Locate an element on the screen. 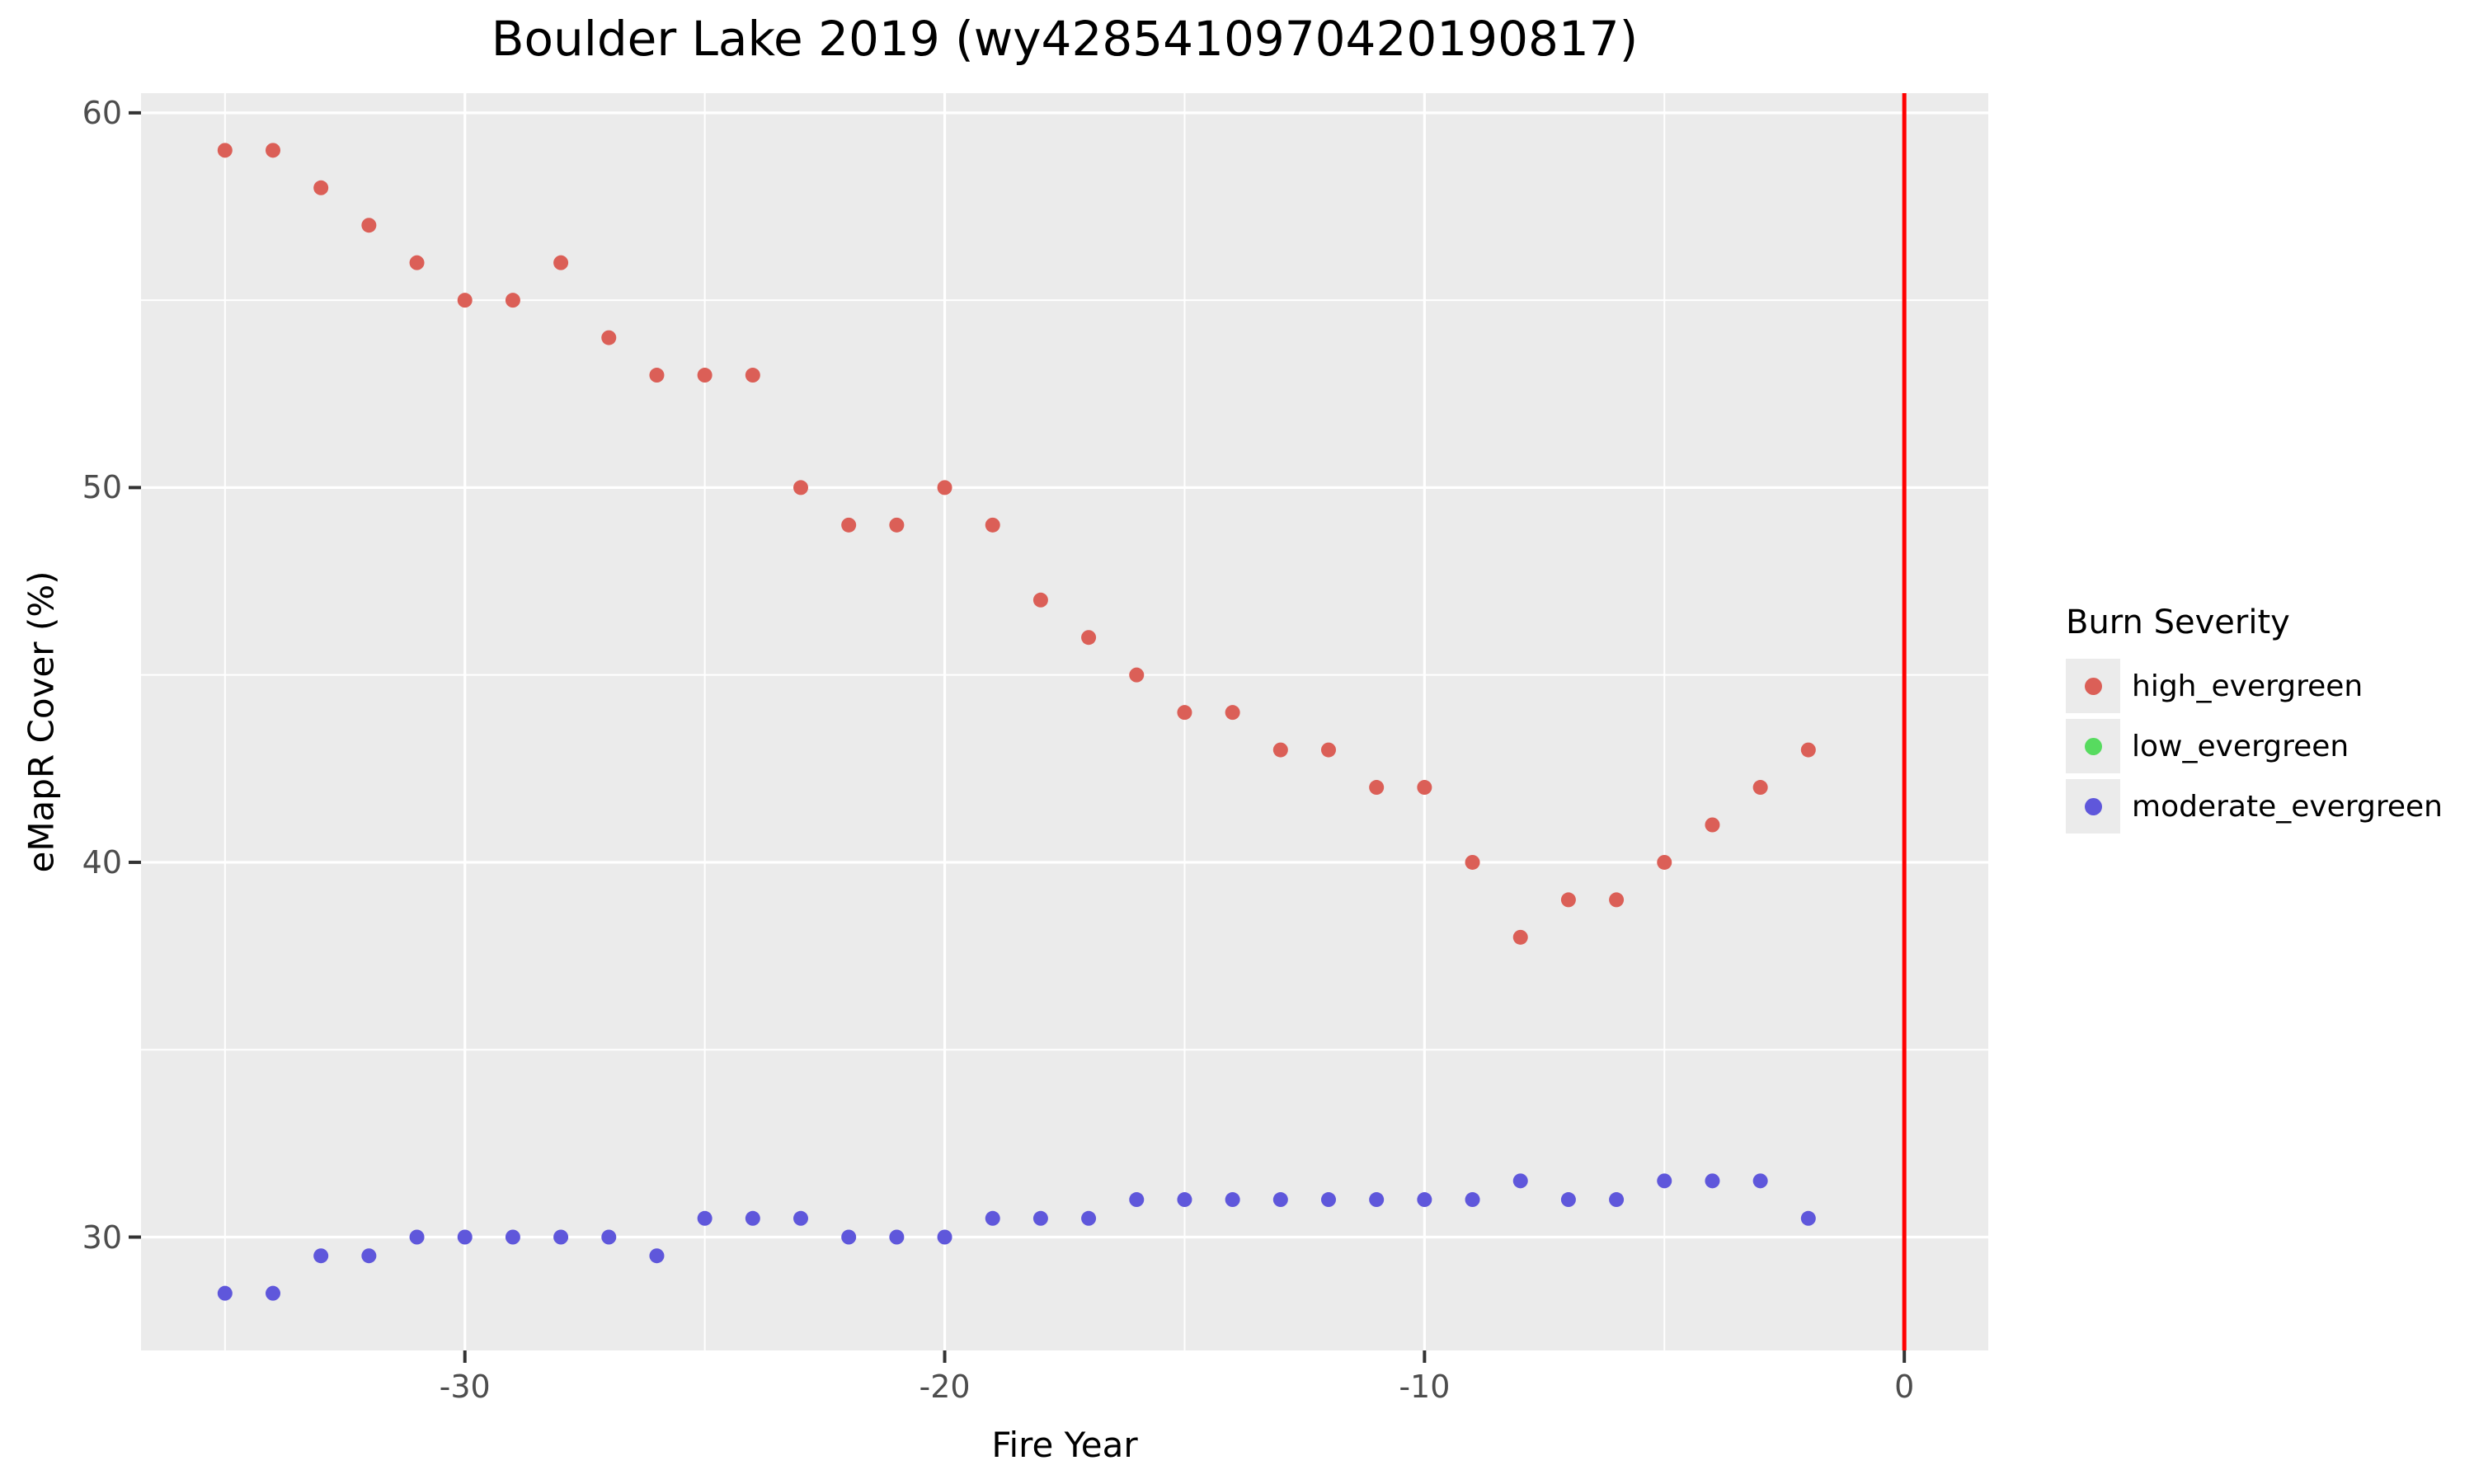 This screenshot has width=2474, height=1484. legend-title: Burn Severity is located at coordinates (2178, 622).